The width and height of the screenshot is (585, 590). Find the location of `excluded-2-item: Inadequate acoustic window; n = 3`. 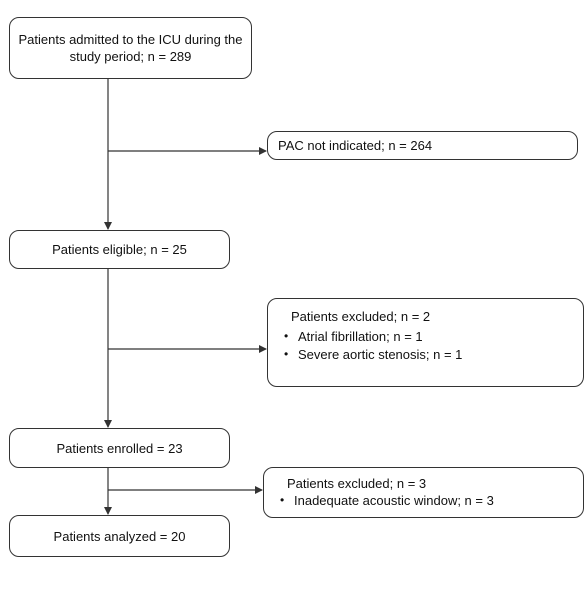

excluded-2-item: Inadequate acoustic window; n = 3 is located at coordinates (431, 500).